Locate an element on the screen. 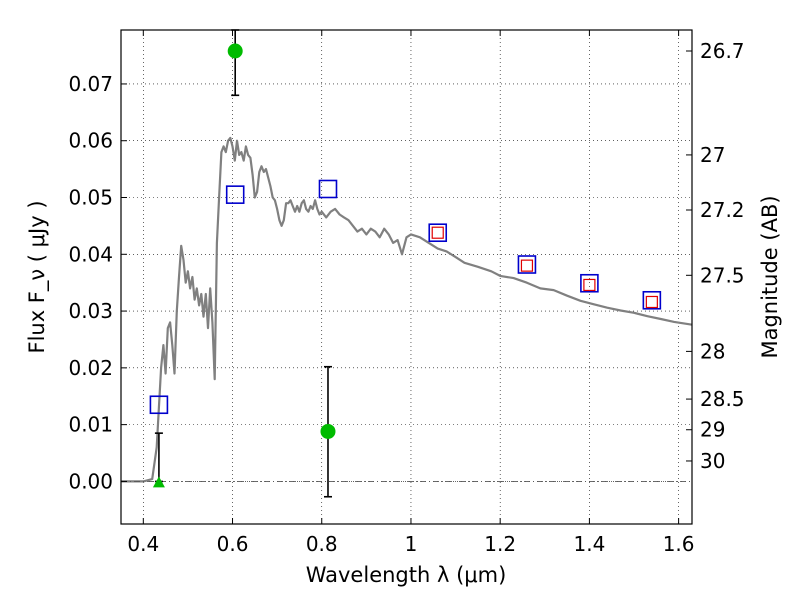 Image resolution: width=800 pixels, height=600 pixels. x-tick-label: 0.6 is located at coordinates (233, 544).